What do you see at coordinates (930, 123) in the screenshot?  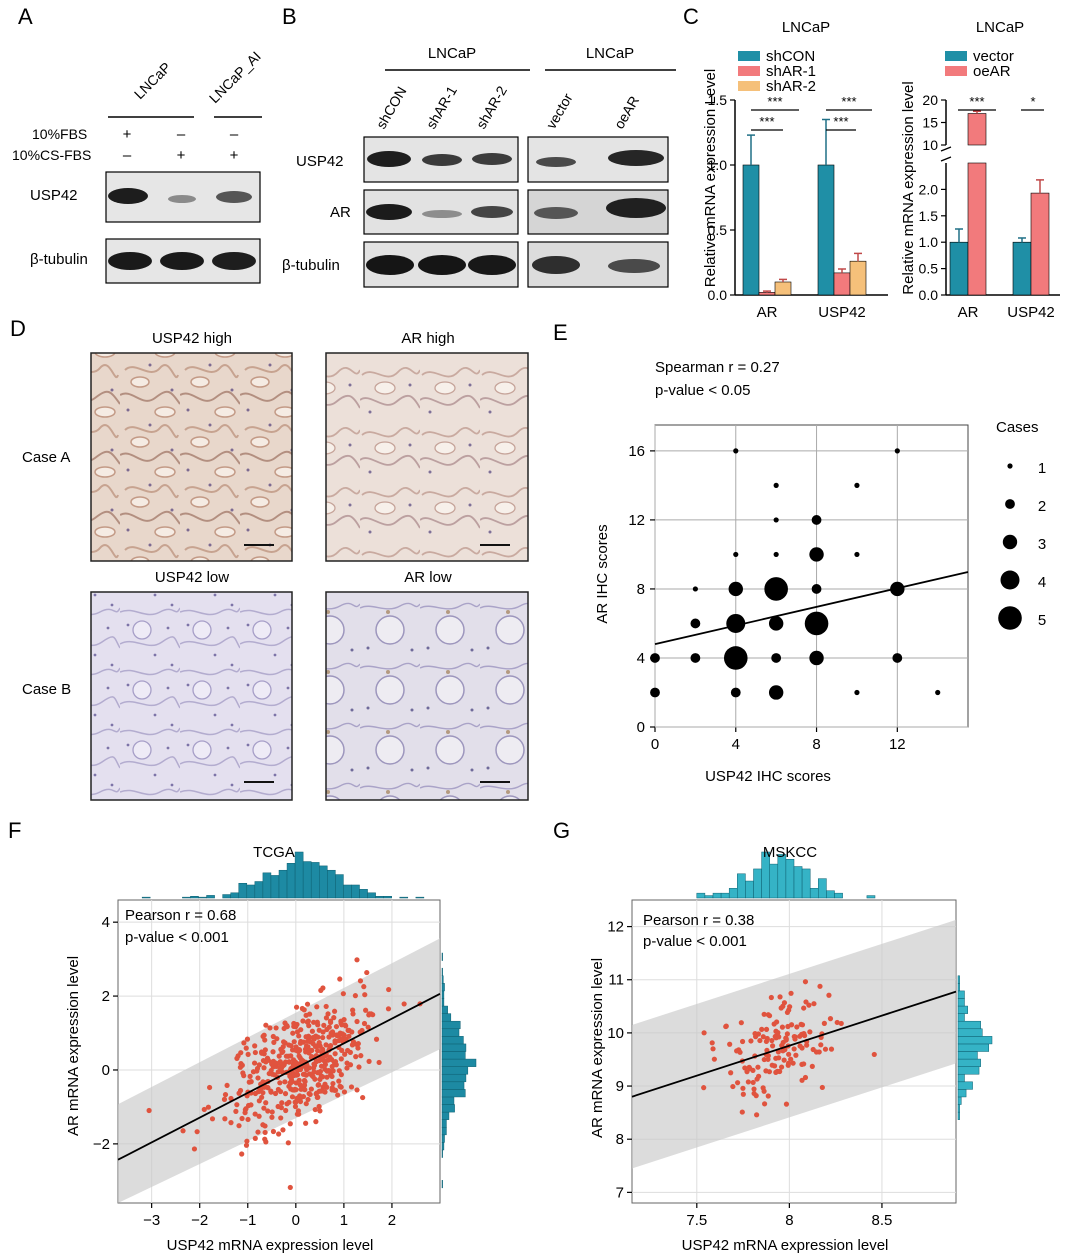 I see `y-tick-label-c-right: 15` at bounding box center [930, 123].